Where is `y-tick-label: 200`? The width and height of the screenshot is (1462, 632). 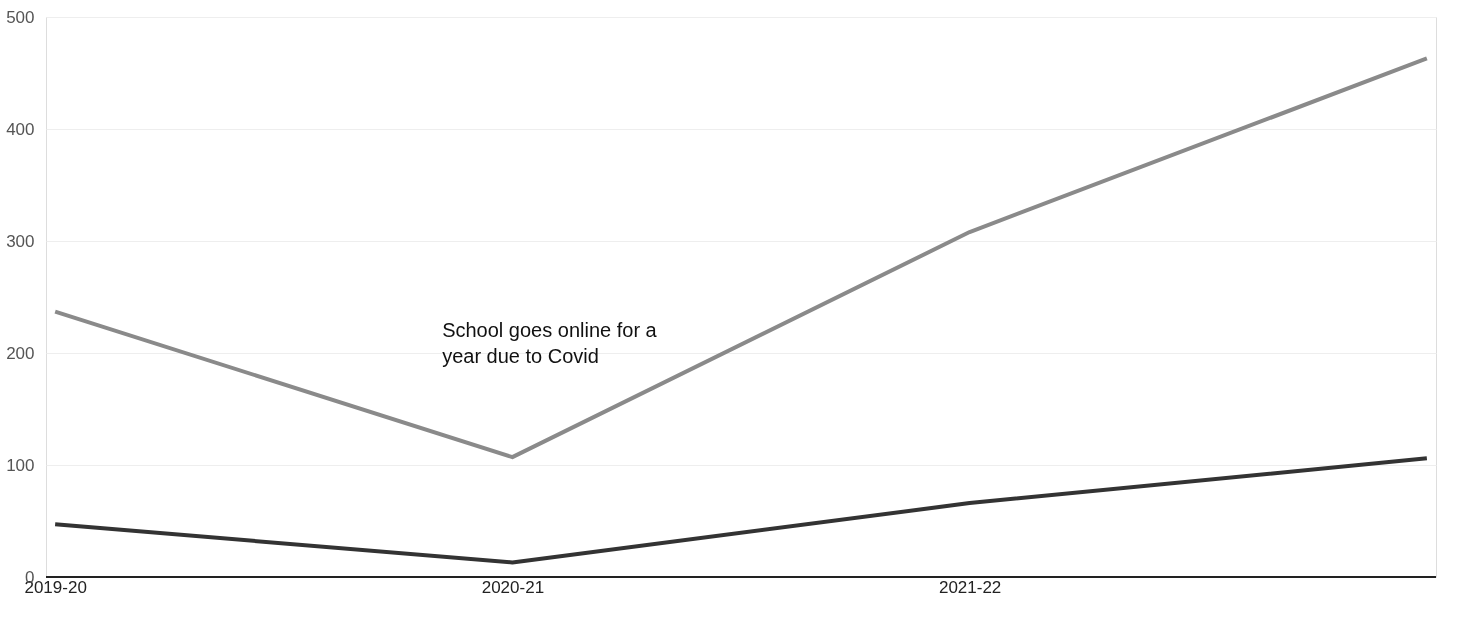
y-tick-label: 200 is located at coordinates (20, 353).